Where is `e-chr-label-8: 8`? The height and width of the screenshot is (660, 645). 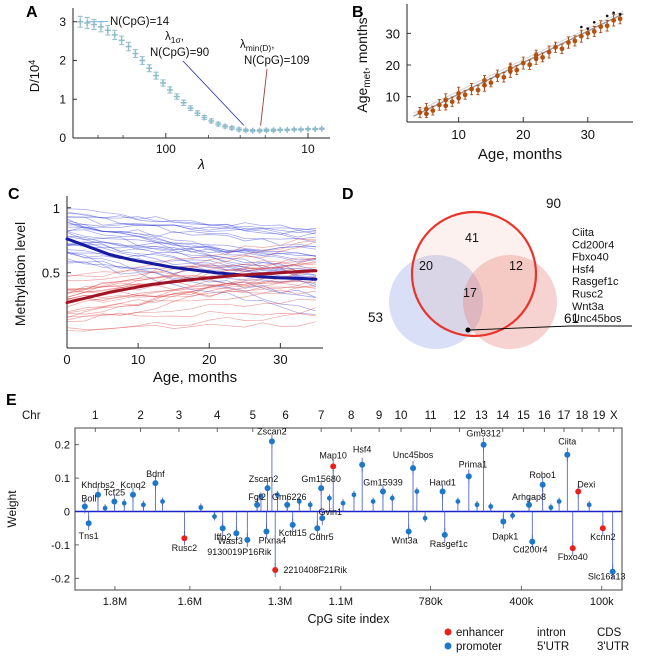 e-chr-label-8: 8 is located at coordinates (351, 416).